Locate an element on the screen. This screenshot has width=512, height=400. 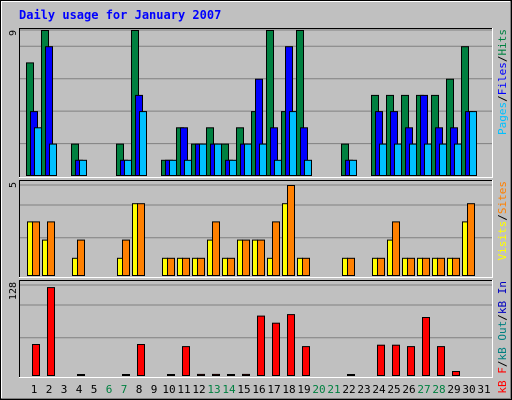
x-tick-label-day-23: 23 is located at coordinates (363, 389).